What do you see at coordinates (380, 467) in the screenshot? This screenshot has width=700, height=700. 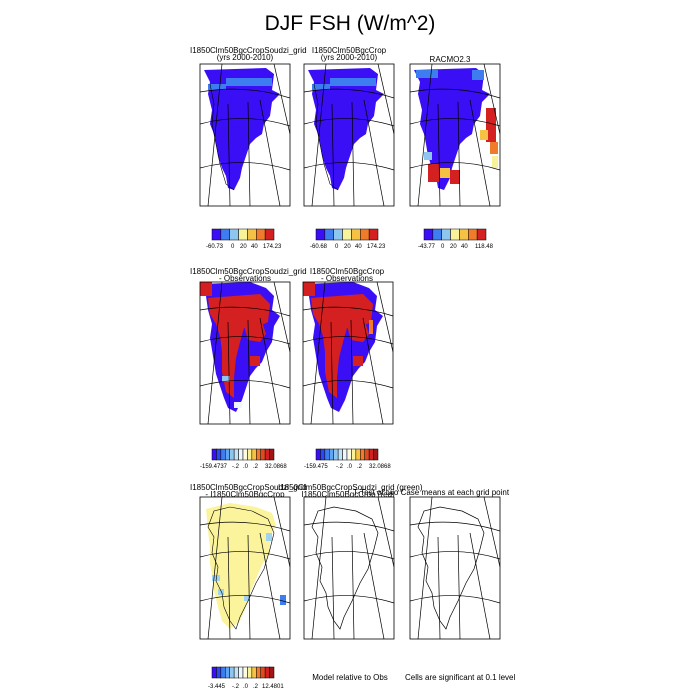 I see `colorbar-5-max: 32.0868` at bounding box center [380, 467].